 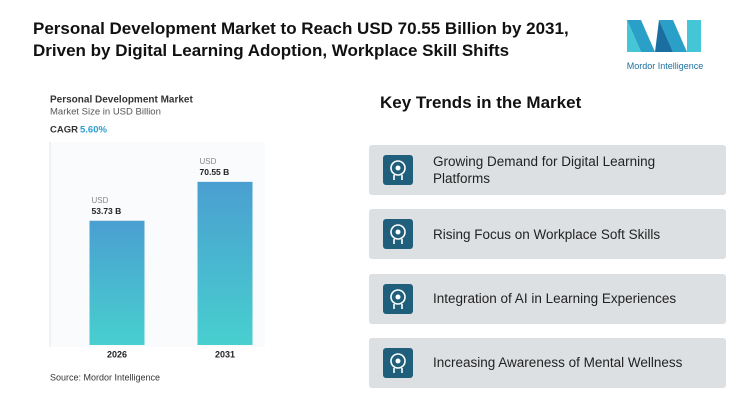 What do you see at coordinates (665, 66) in the screenshot?
I see `logo-text: Mordor Intelligence` at bounding box center [665, 66].